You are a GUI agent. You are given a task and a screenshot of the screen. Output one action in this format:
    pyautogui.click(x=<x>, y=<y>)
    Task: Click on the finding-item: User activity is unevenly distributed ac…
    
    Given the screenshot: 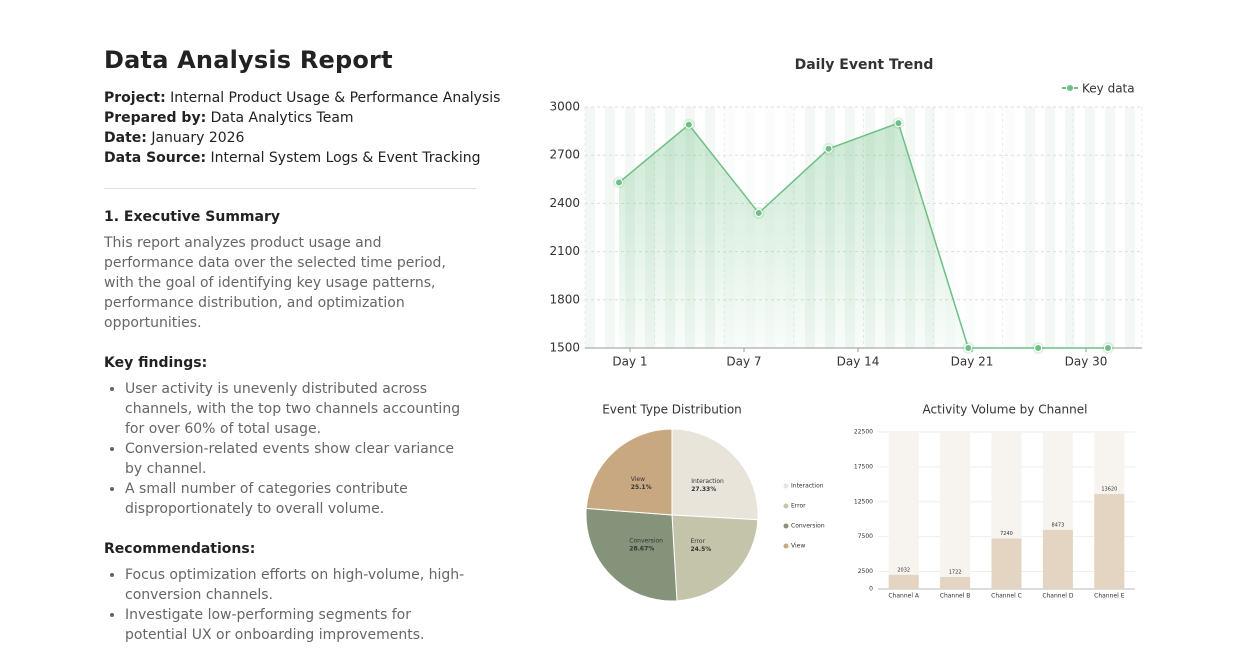 What is the action you would take?
    pyautogui.click(x=300, y=409)
    